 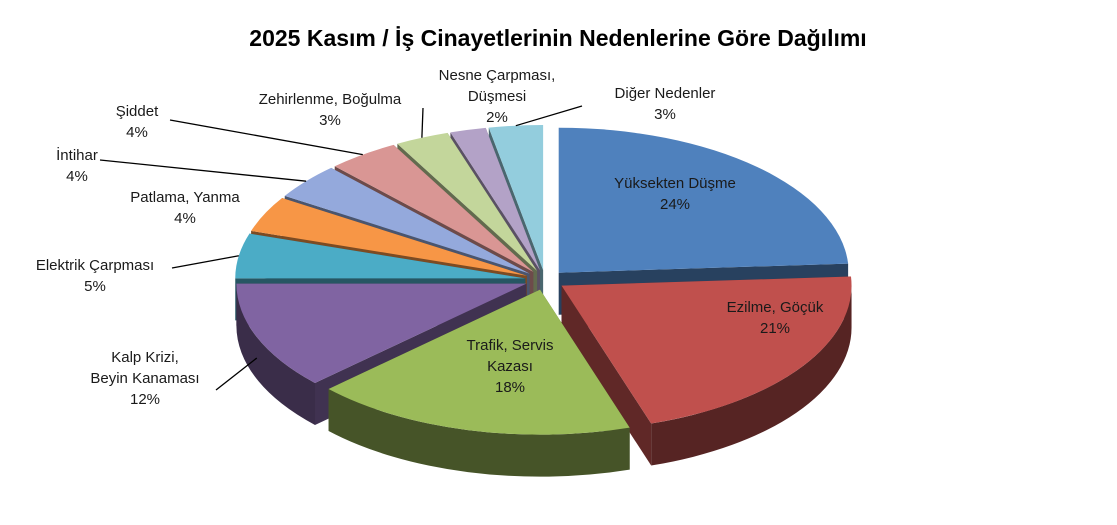 I want to click on label-line: Zehirlenme, Boğulma, so click(x=330, y=99).